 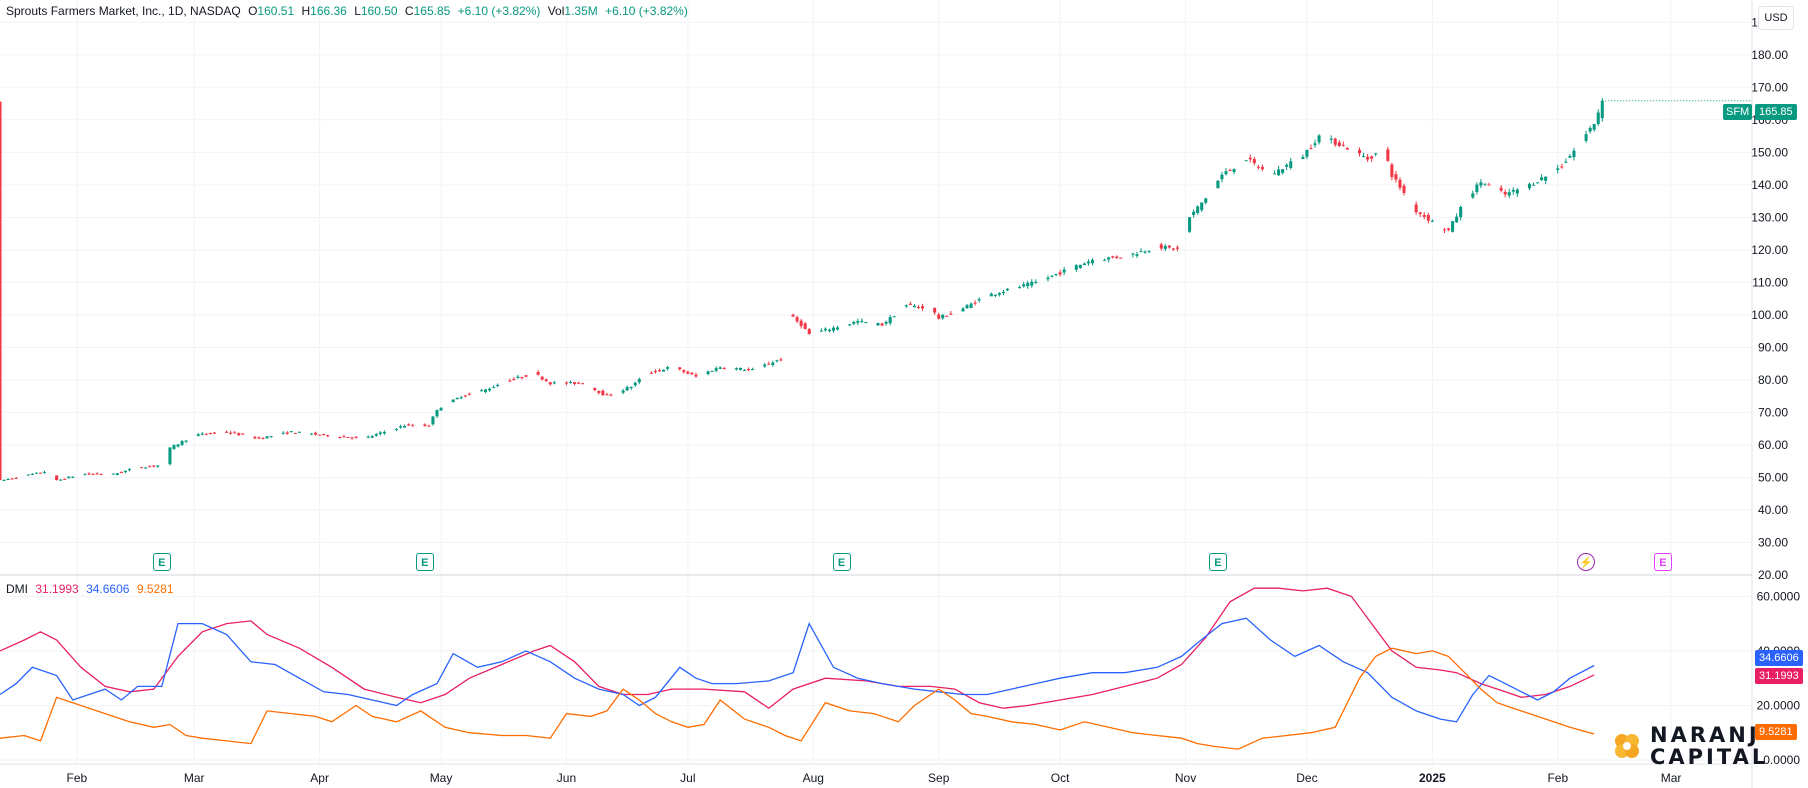 What do you see at coordinates (357, 11) in the screenshot?
I see `low-label: L` at bounding box center [357, 11].